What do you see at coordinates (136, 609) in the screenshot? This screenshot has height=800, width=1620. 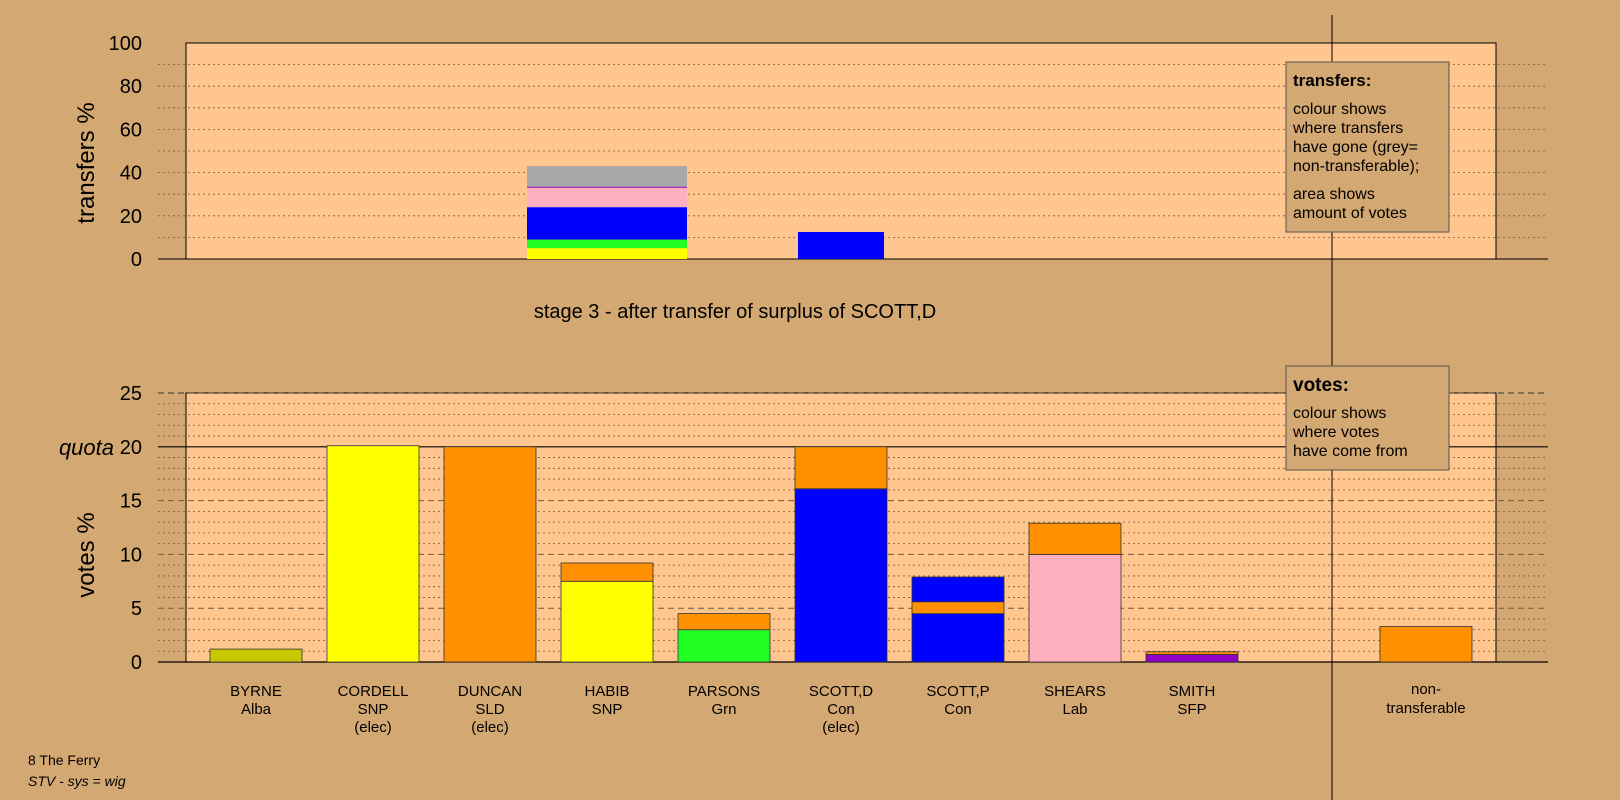 I see `votes-y-tick: 5` at bounding box center [136, 609].